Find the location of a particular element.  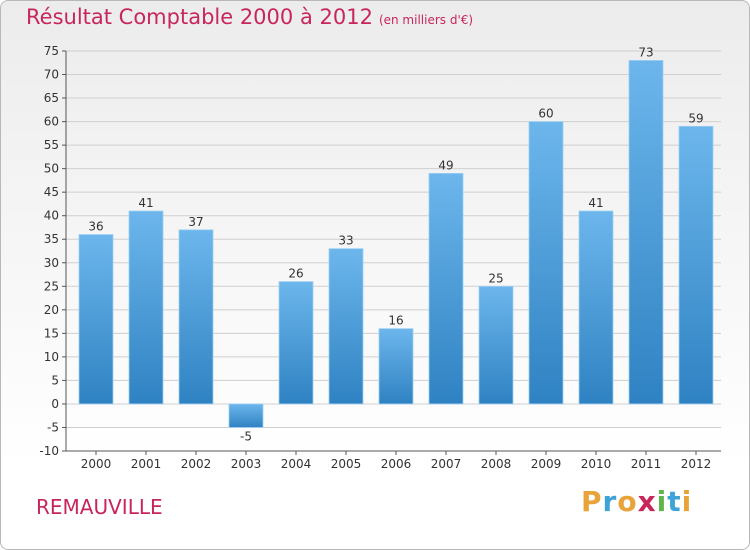

bar-2007 is located at coordinates (446, 288).